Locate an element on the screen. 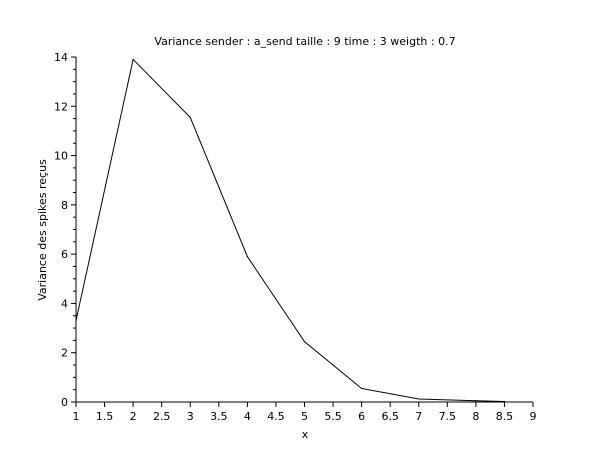 The width and height of the screenshot is (610, 460). x-tick-label: 5.5 is located at coordinates (333, 416).